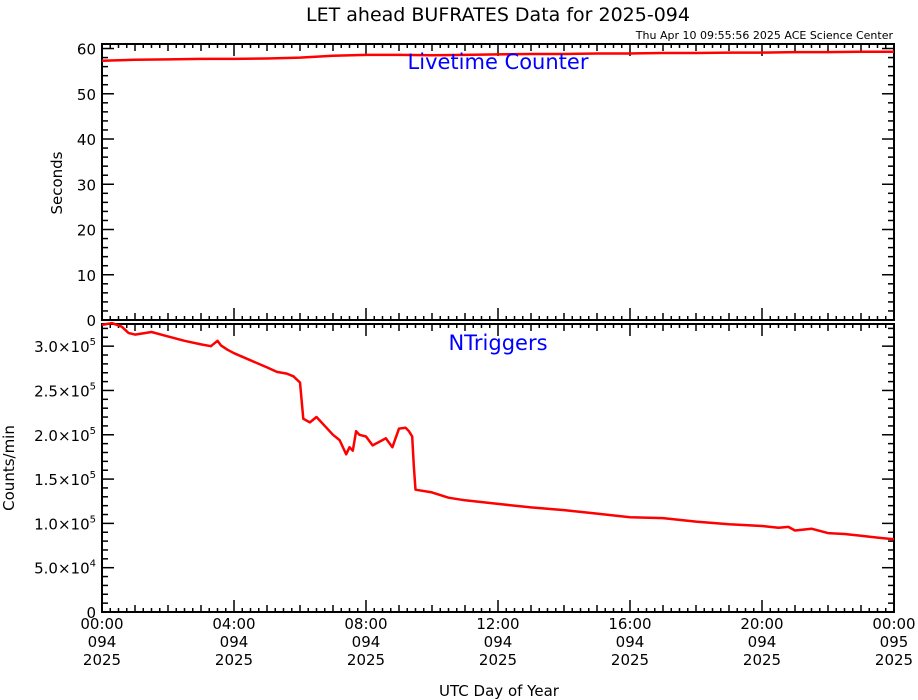 This screenshot has height=700, width=918. Describe the element at coordinates (57, 182) in the screenshot. I see `y-axis-label: Seconds` at that location.